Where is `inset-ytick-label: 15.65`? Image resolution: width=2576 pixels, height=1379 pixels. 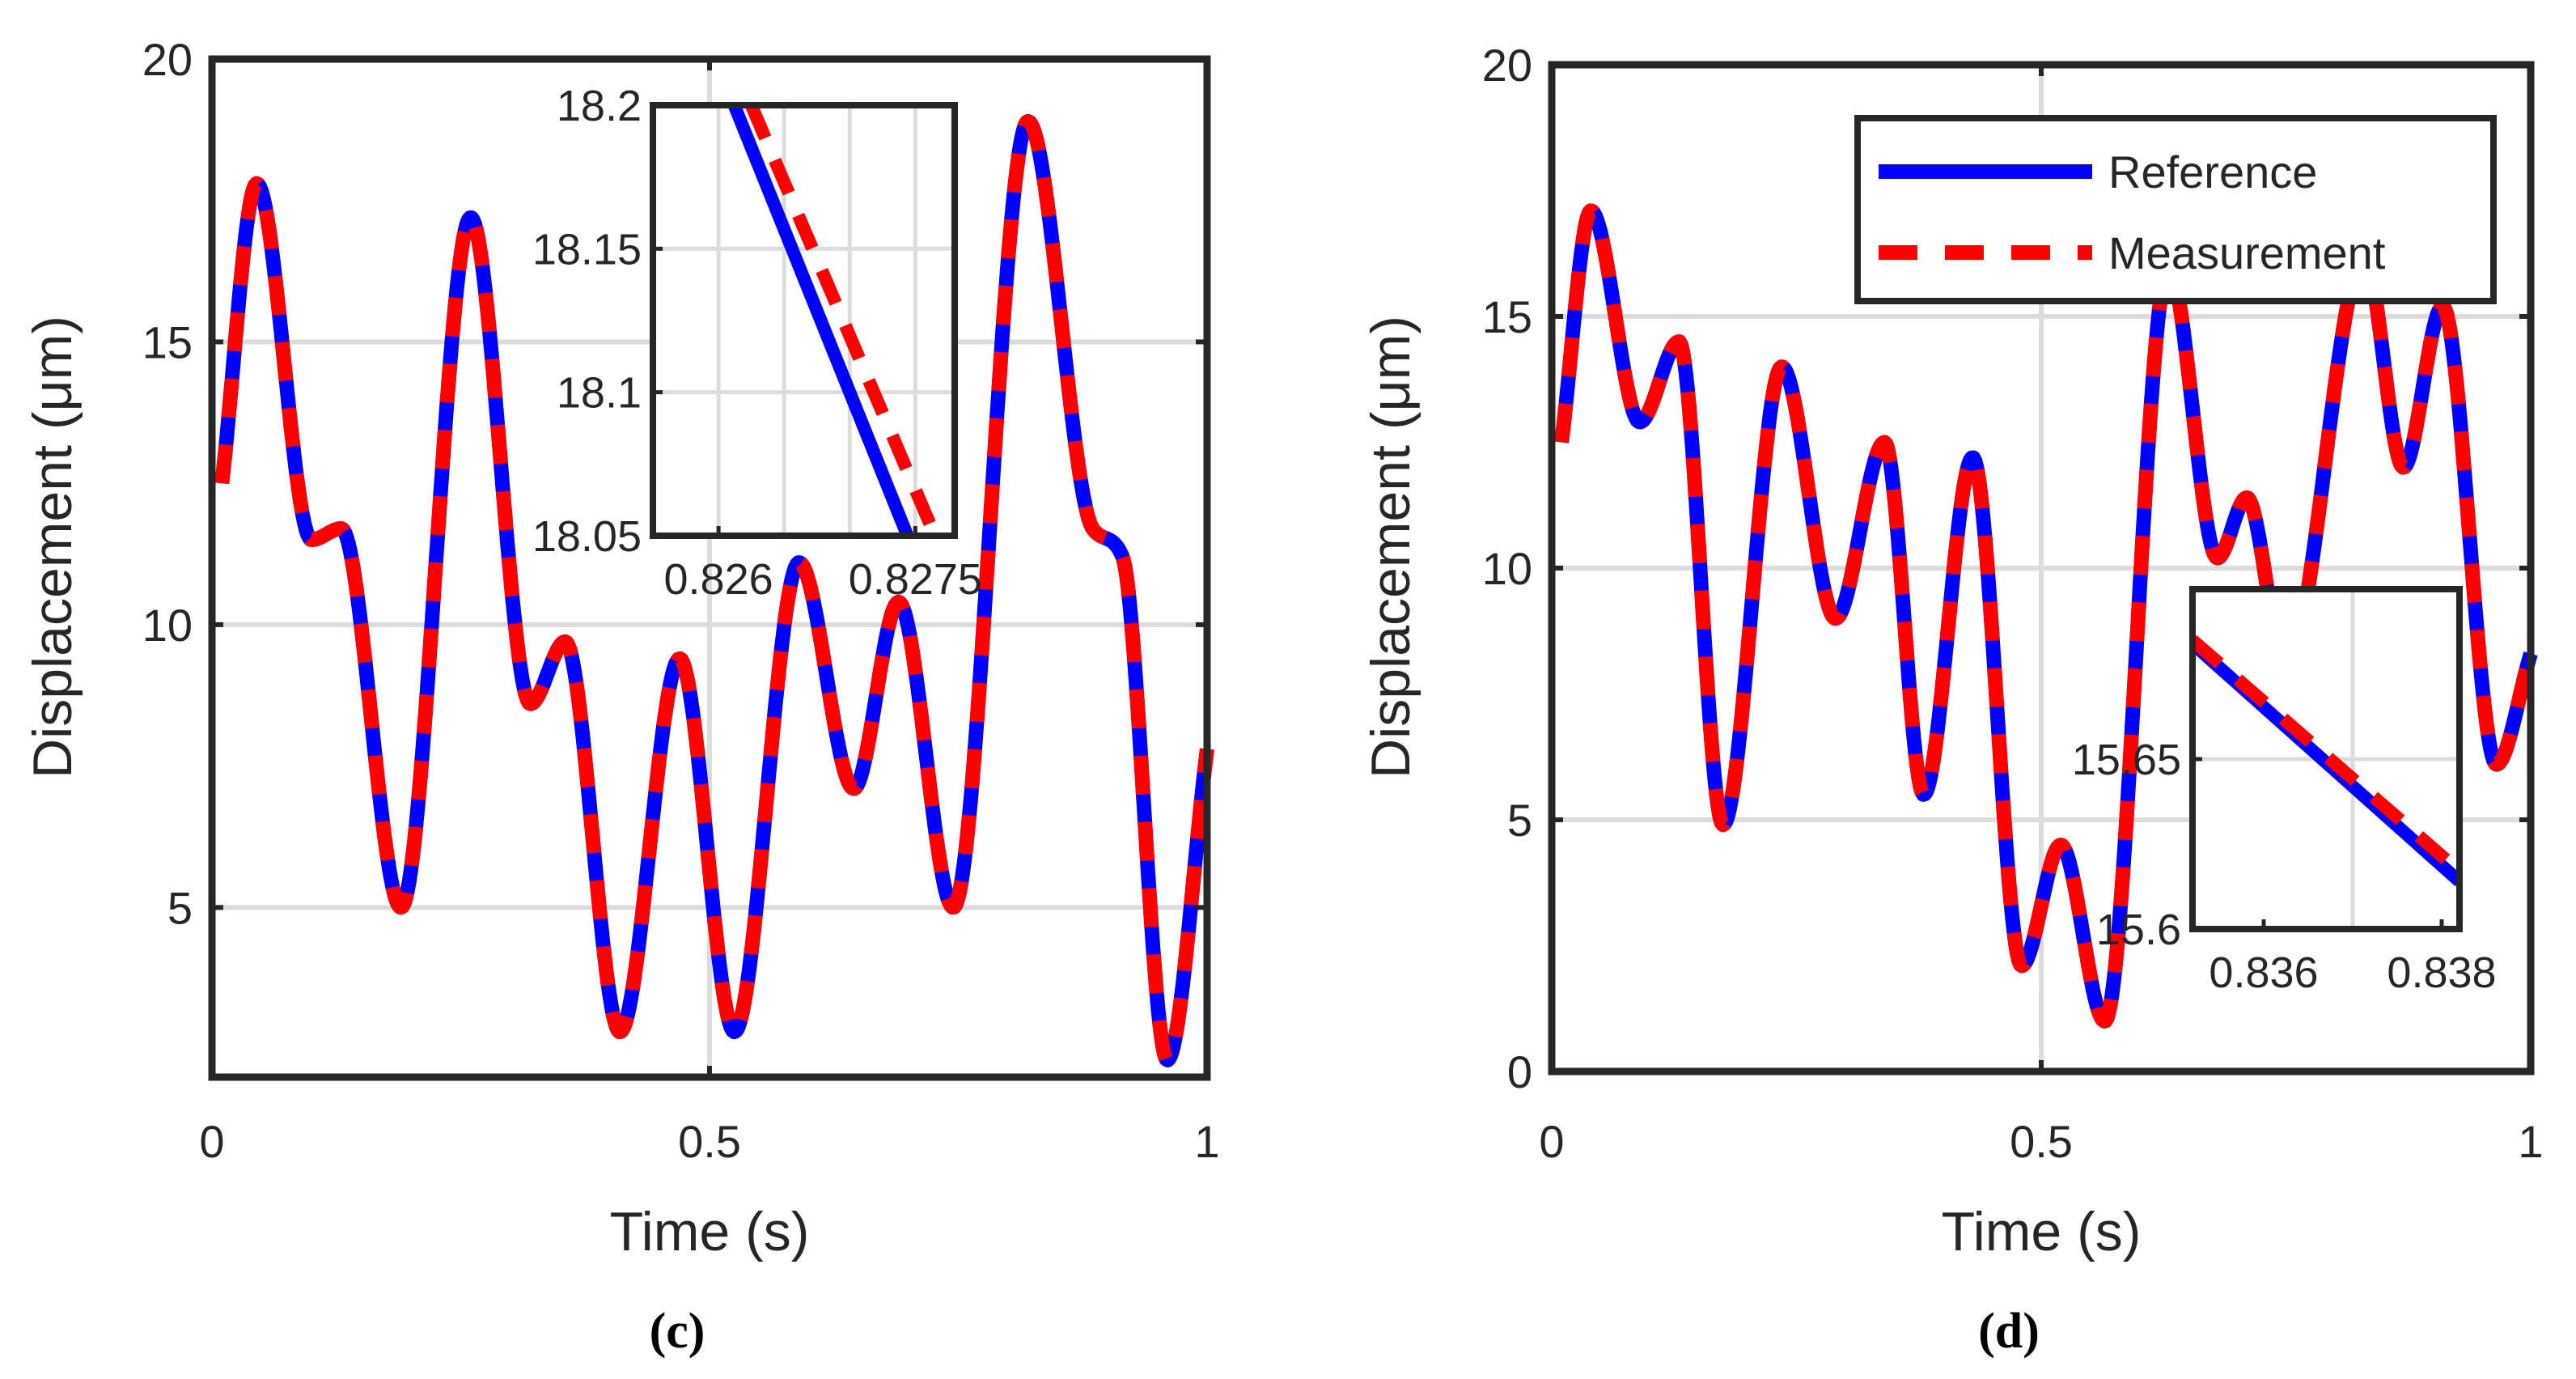
inset-ytick-label: 15.65 is located at coordinates (2126, 760).